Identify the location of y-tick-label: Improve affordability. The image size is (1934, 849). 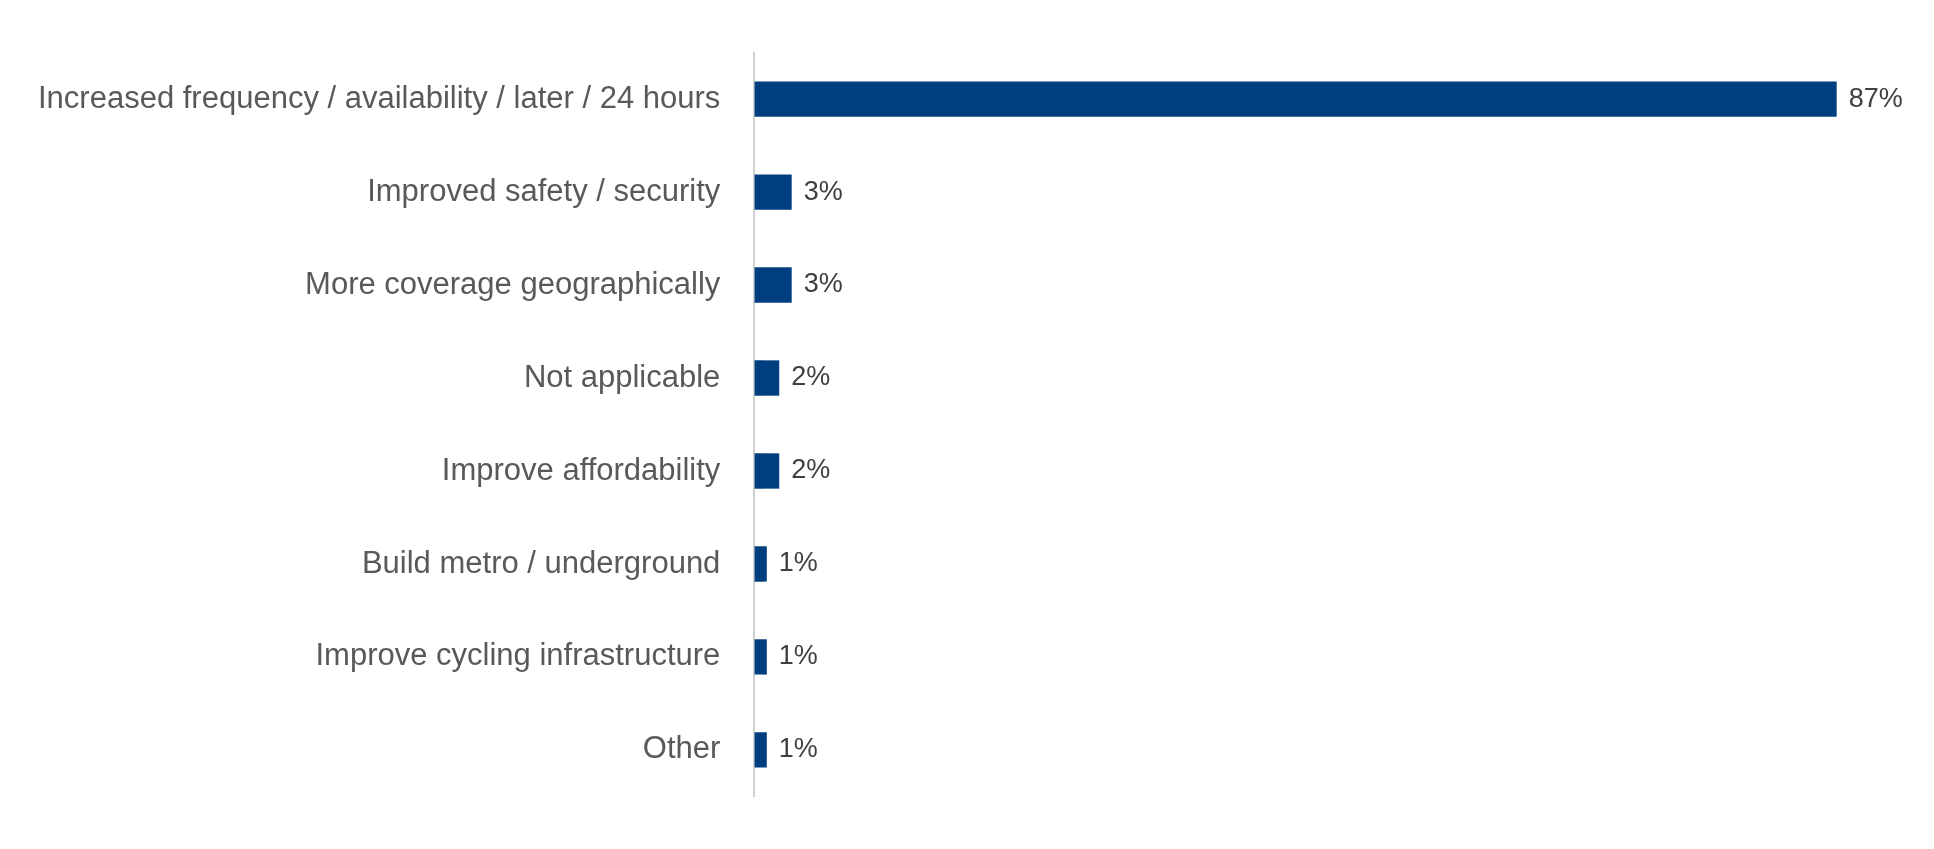
(581, 469).